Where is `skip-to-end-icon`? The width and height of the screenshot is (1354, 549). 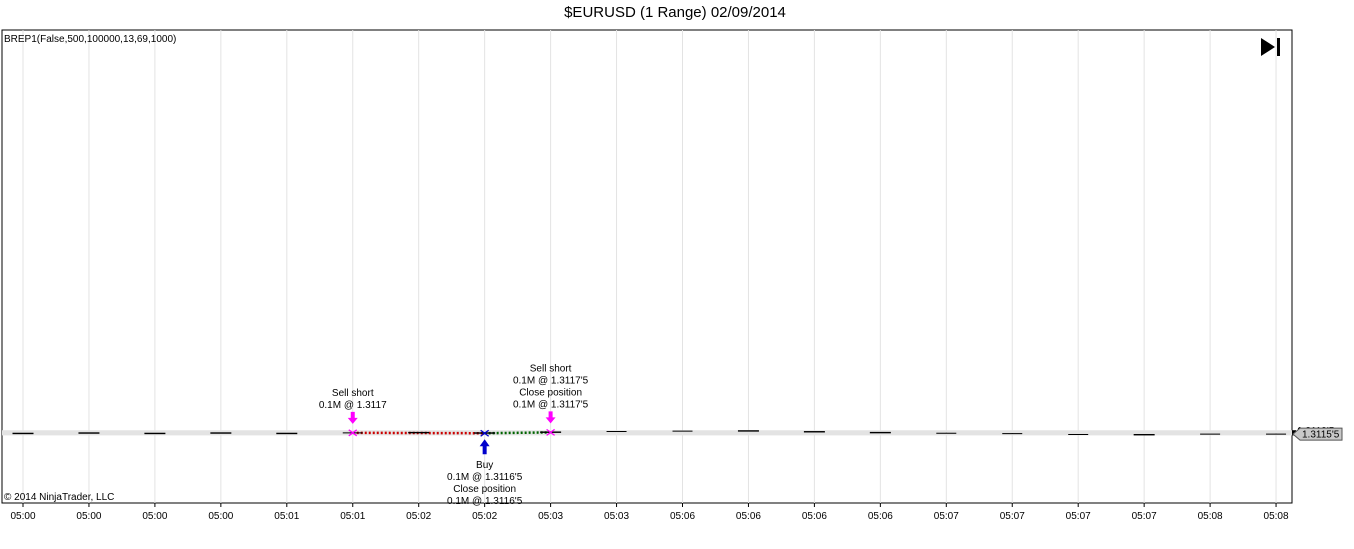 skip-to-end-icon is located at coordinates (1270, 47).